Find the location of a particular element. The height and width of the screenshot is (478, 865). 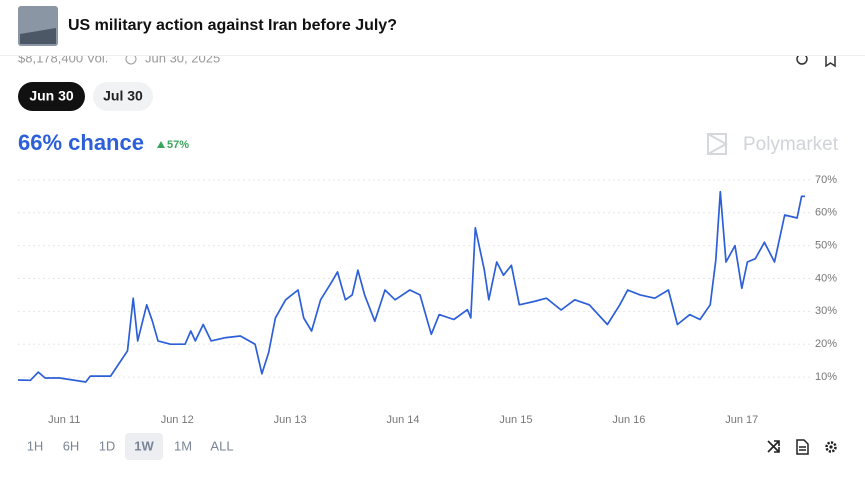

range-button: 1D is located at coordinates (107, 445).